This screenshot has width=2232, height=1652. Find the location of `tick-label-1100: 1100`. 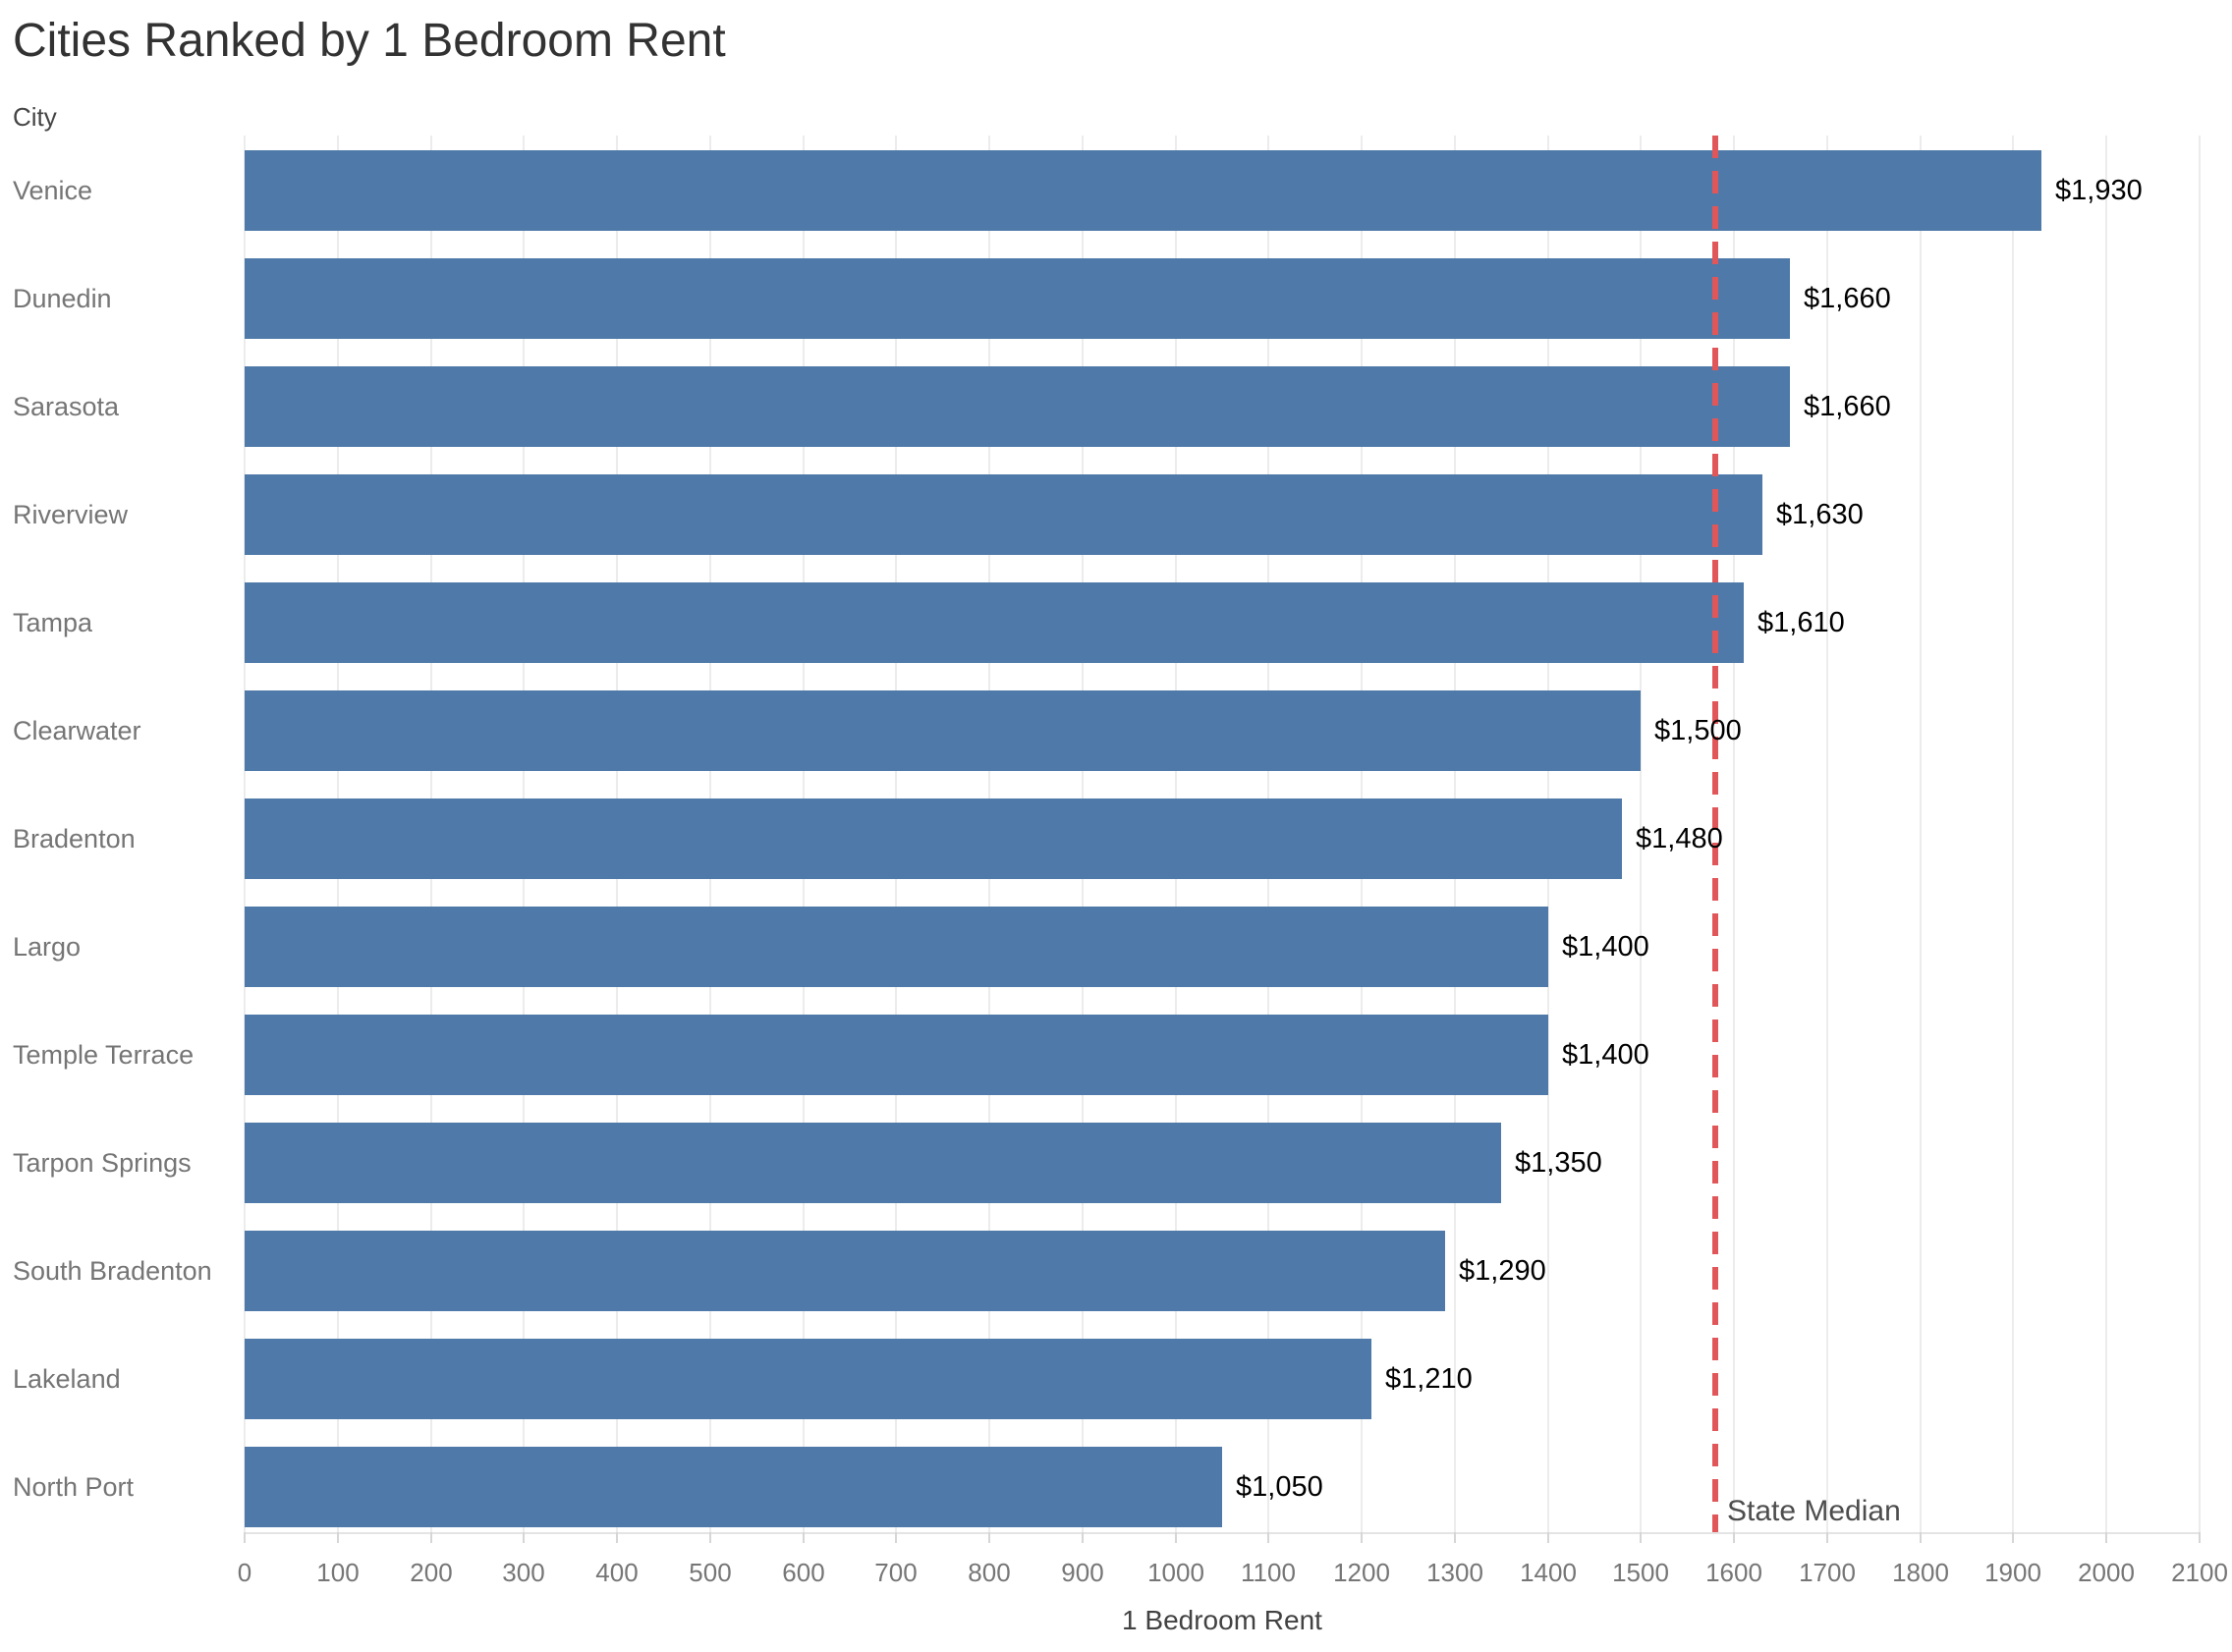

tick-label-1100: 1100 is located at coordinates (1269, 1572).